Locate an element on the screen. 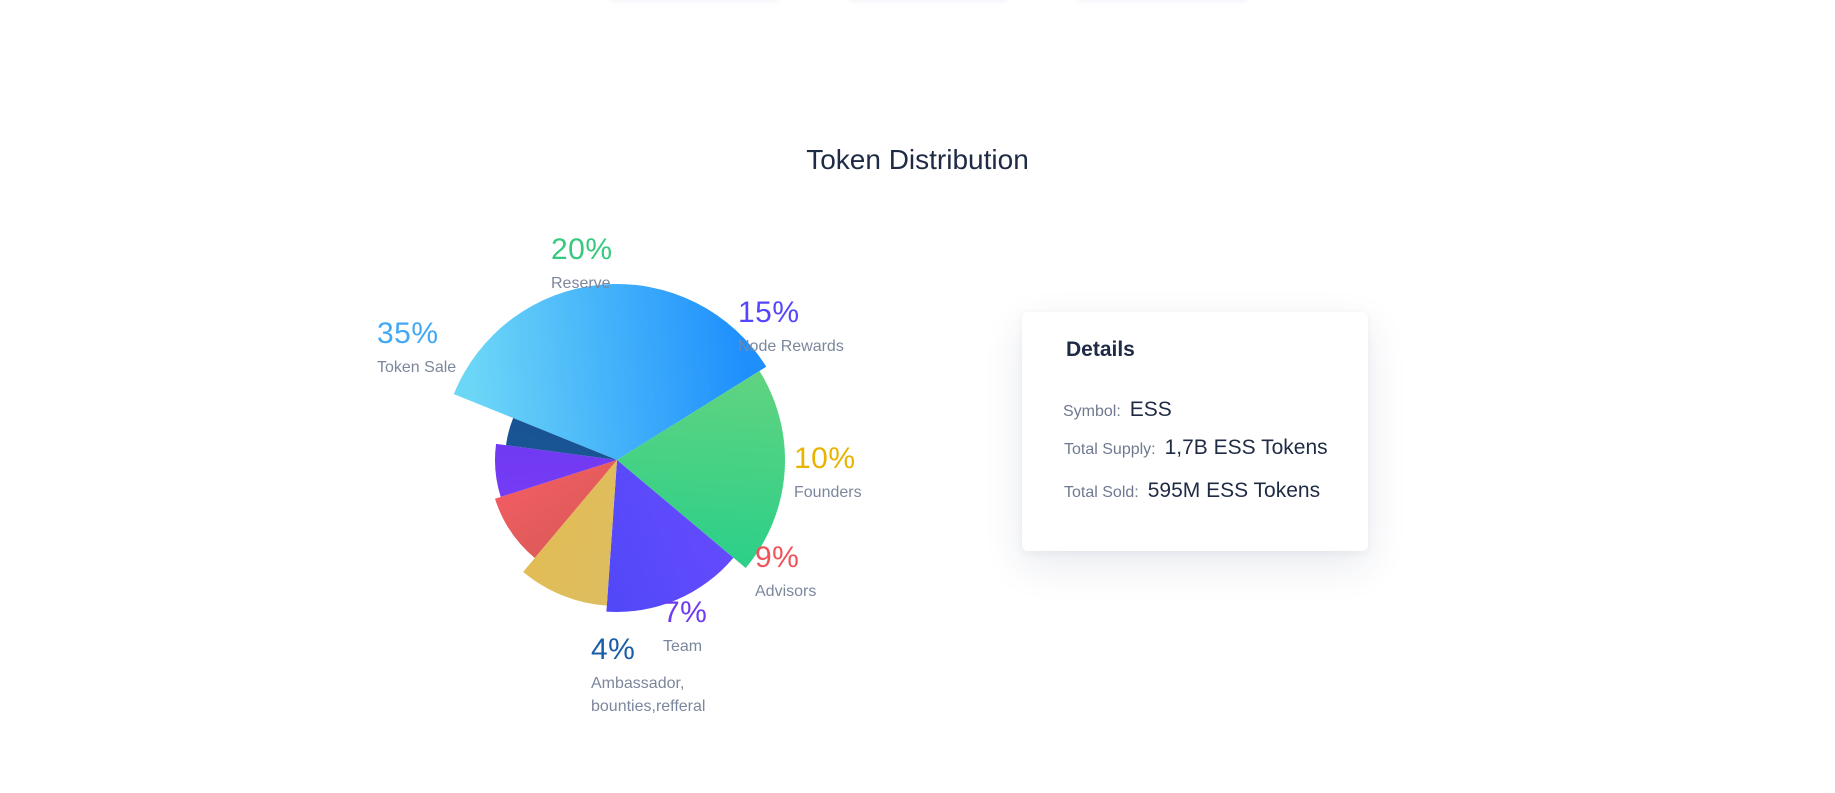 The height and width of the screenshot is (793, 1835). slice-name: Ambassador, bounties,refferal is located at coordinates (648, 695).